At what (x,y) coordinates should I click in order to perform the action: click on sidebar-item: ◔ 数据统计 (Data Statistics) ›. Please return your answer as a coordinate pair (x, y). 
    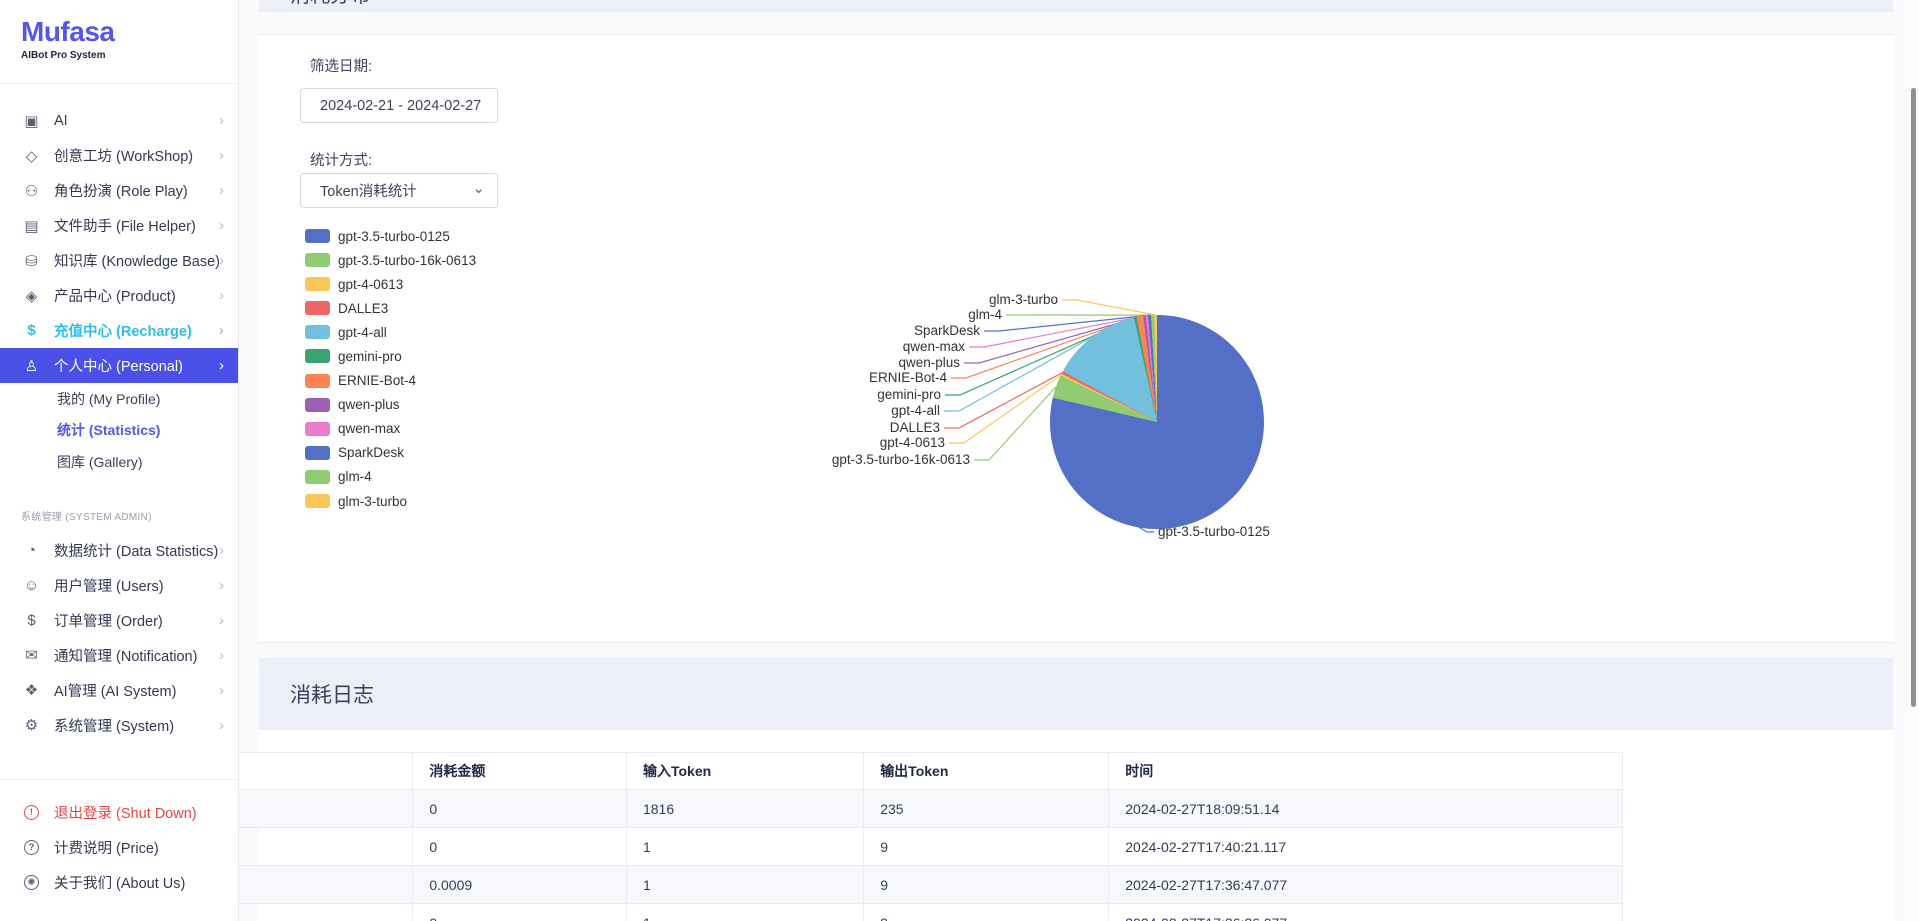
    Looking at the image, I should click on (119, 550).